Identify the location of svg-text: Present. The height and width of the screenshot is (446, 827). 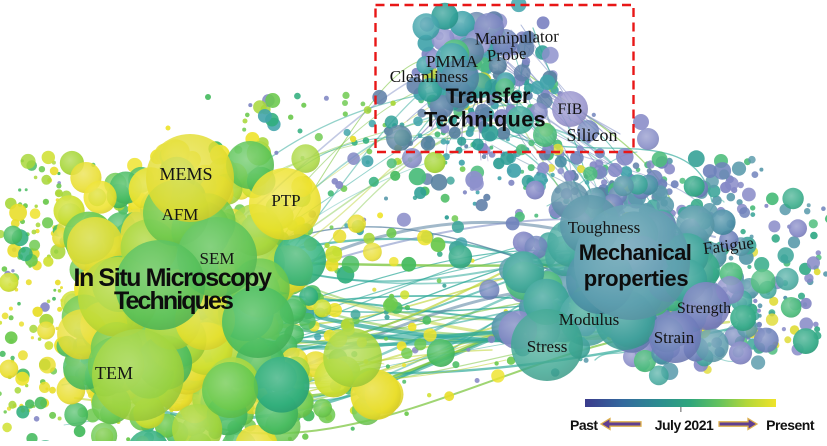
(790, 425).